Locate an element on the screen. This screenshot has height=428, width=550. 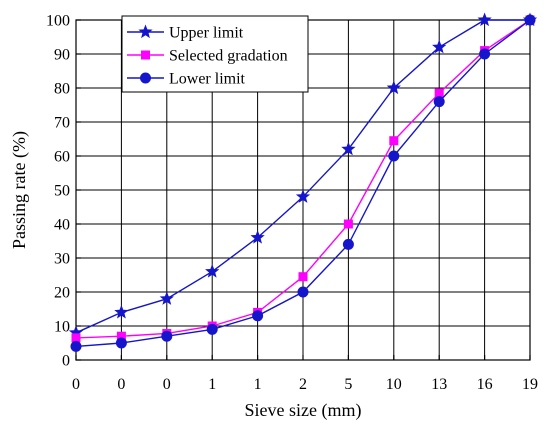
y-tick-label: 90 is located at coordinates (62, 55).